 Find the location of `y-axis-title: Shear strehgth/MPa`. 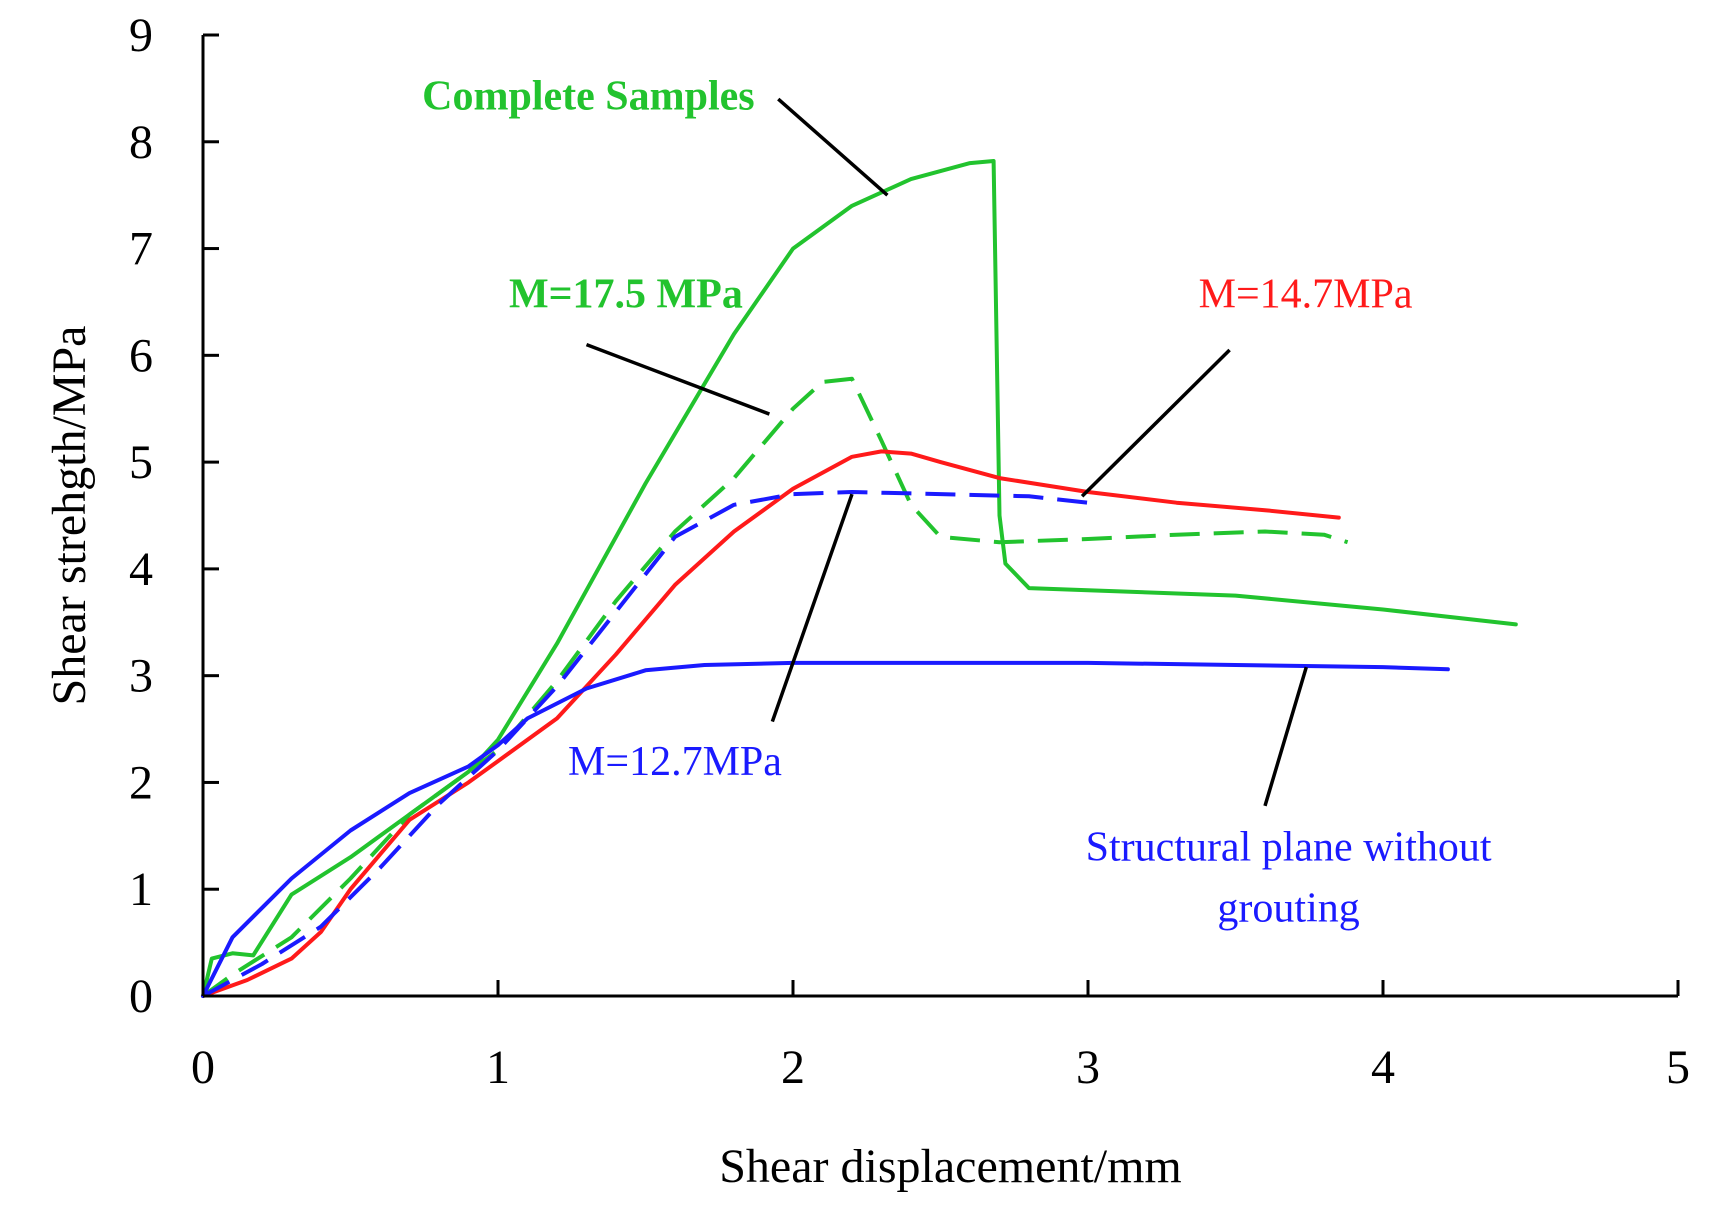

y-axis-title: Shear strehgth/MPa is located at coordinates (69, 516).